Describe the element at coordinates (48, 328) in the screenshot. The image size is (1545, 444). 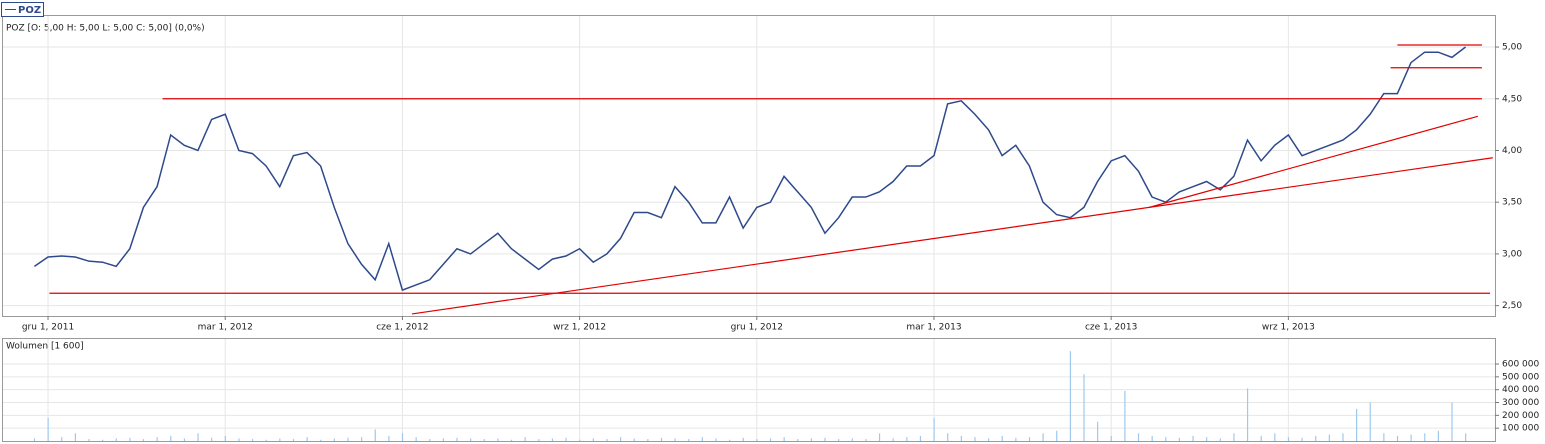
I see `x-tick-label: gru 1, 2011` at that location.